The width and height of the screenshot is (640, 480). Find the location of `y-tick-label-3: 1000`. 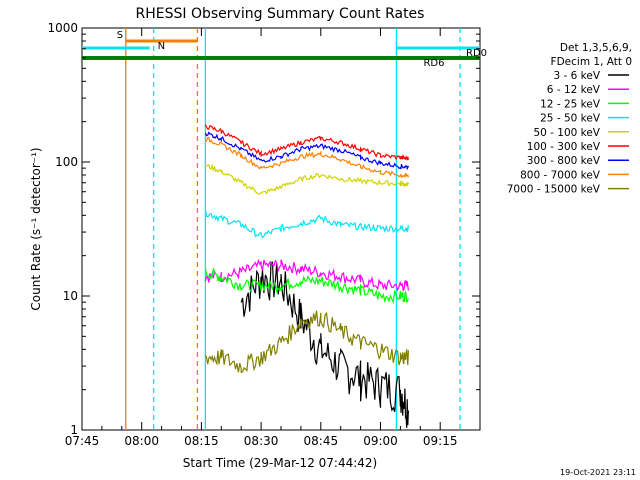

y-tick-label-3: 1000 is located at coordinates (62, 28).